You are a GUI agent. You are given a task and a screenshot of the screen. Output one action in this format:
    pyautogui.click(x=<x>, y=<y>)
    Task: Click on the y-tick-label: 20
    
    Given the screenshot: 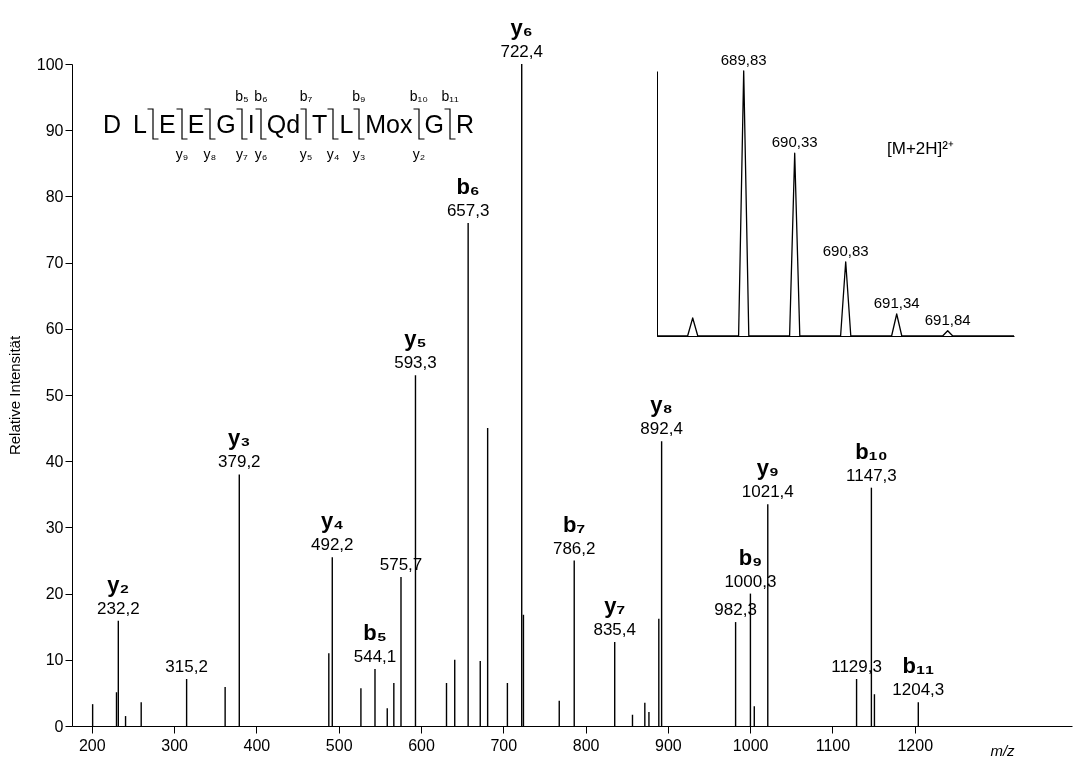 What is the action you would take?
    pyautogui.click(x=54, y=594)
    